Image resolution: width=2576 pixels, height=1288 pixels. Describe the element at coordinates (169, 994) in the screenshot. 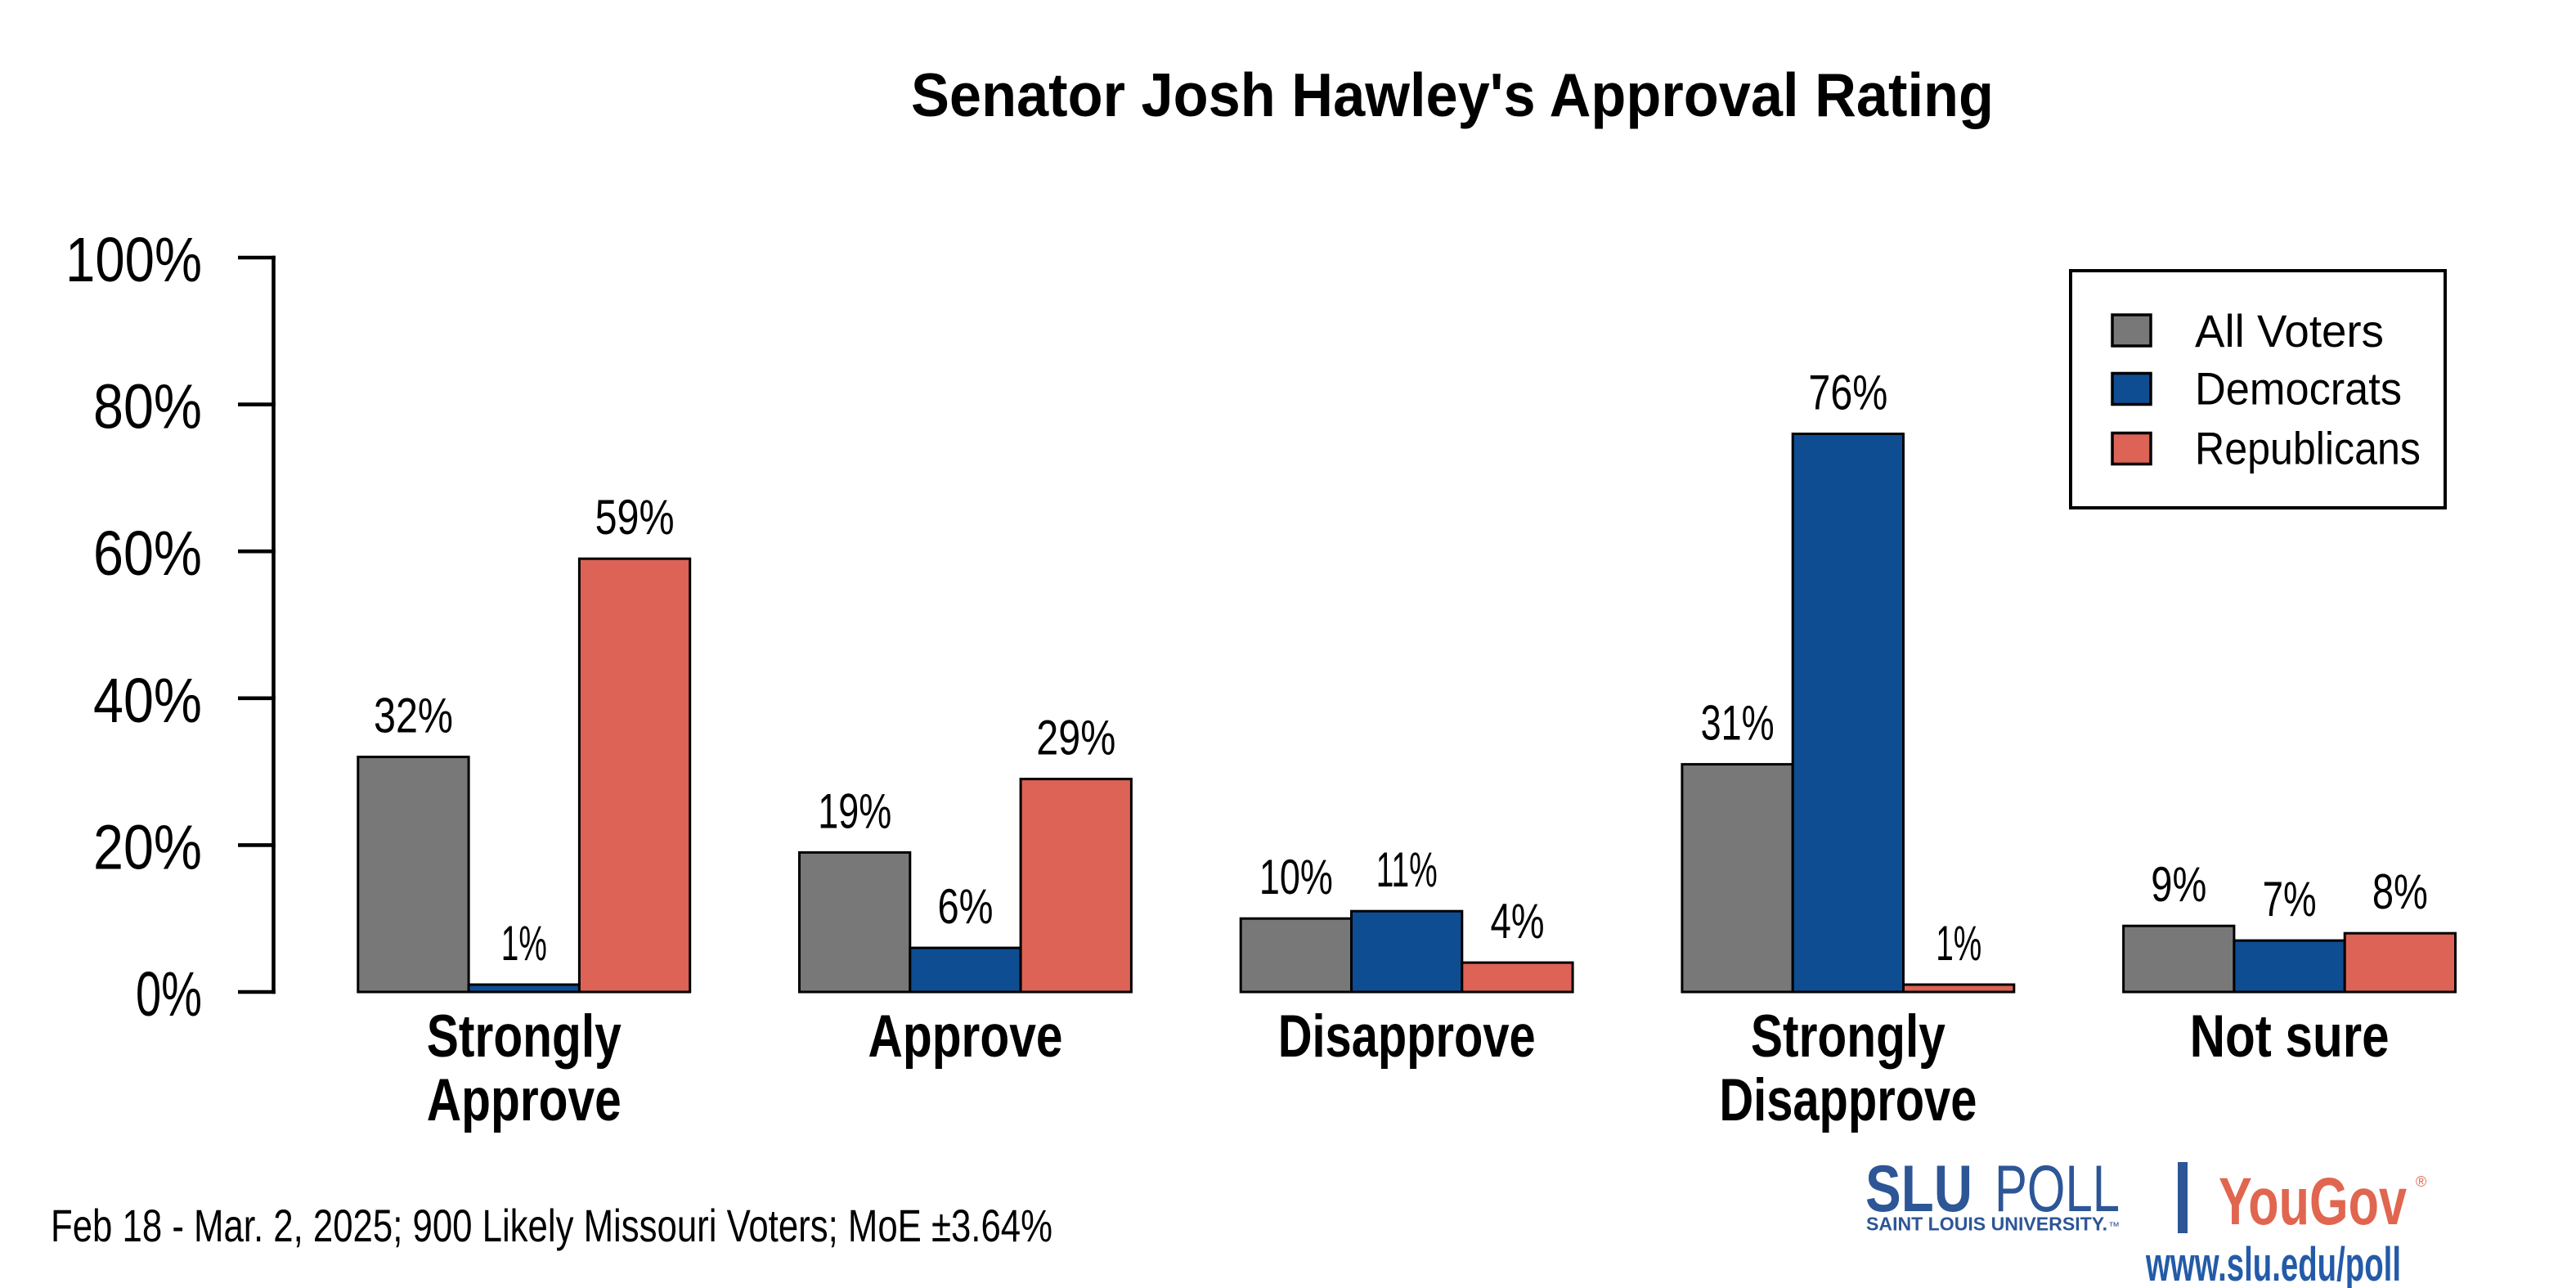

I see `svg-text: 0%` at that location.